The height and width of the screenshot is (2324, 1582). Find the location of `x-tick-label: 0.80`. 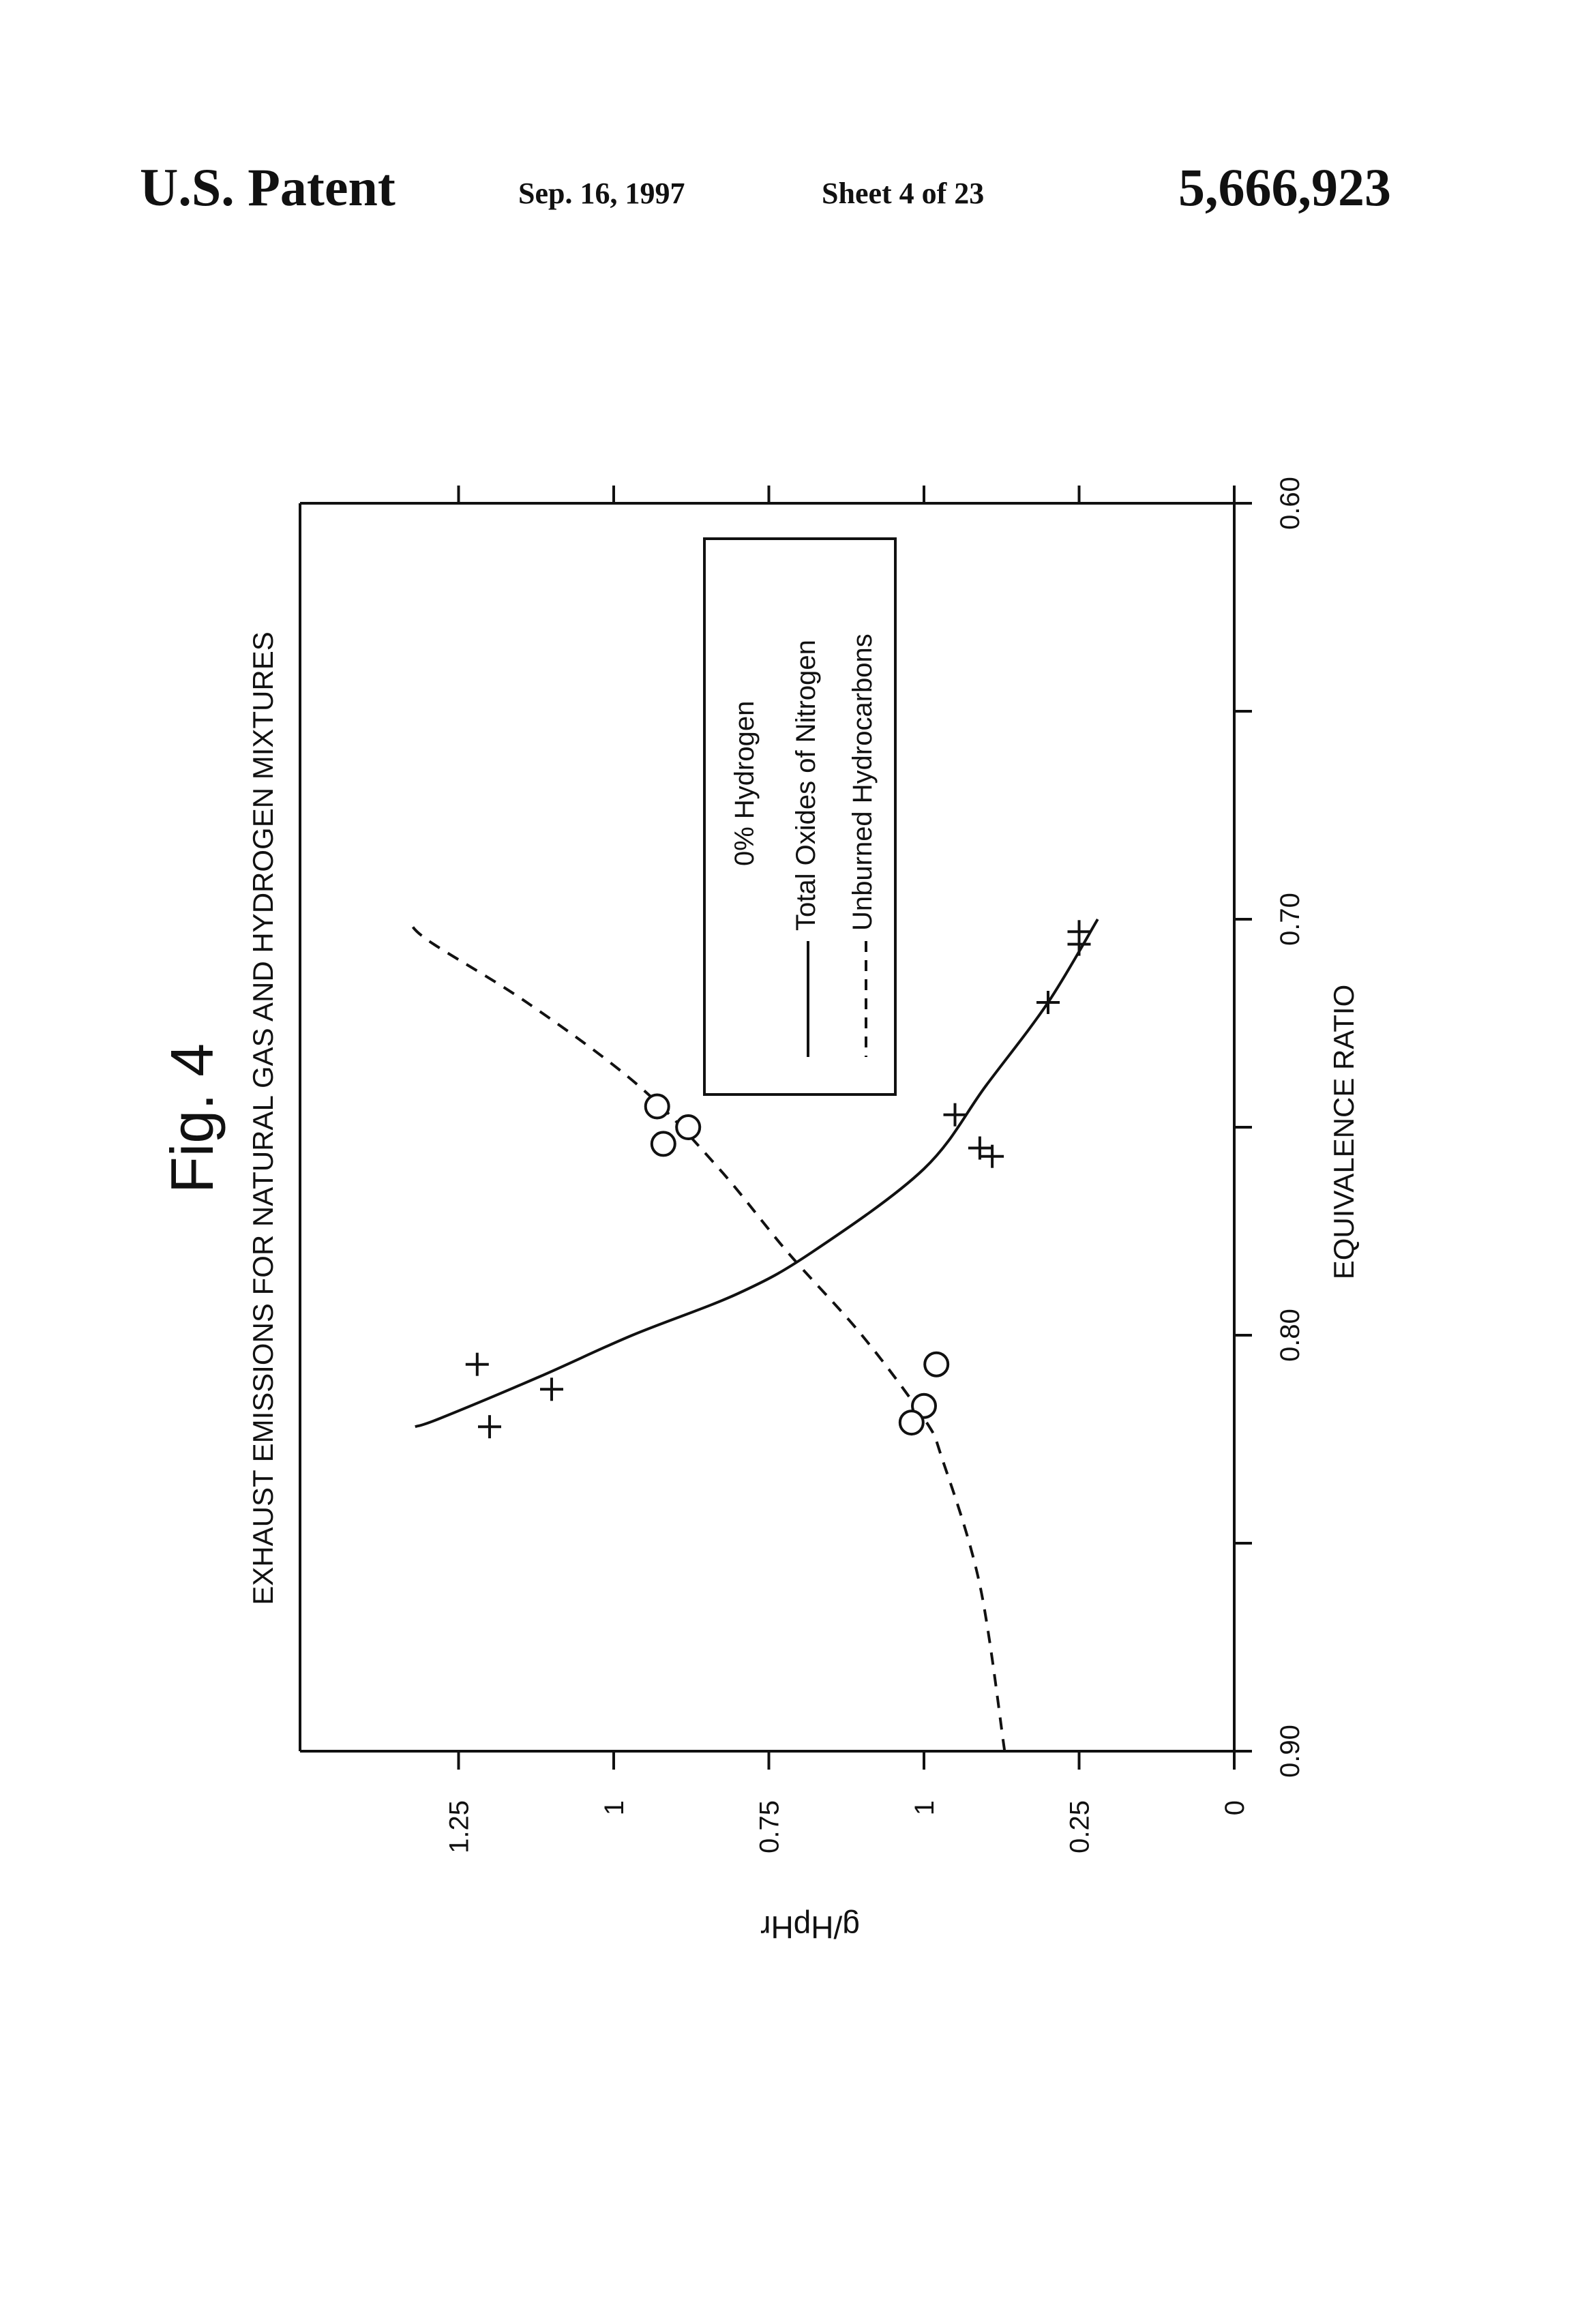

x-tick-label: 0.80 is located at coordinates (1290, 1335).